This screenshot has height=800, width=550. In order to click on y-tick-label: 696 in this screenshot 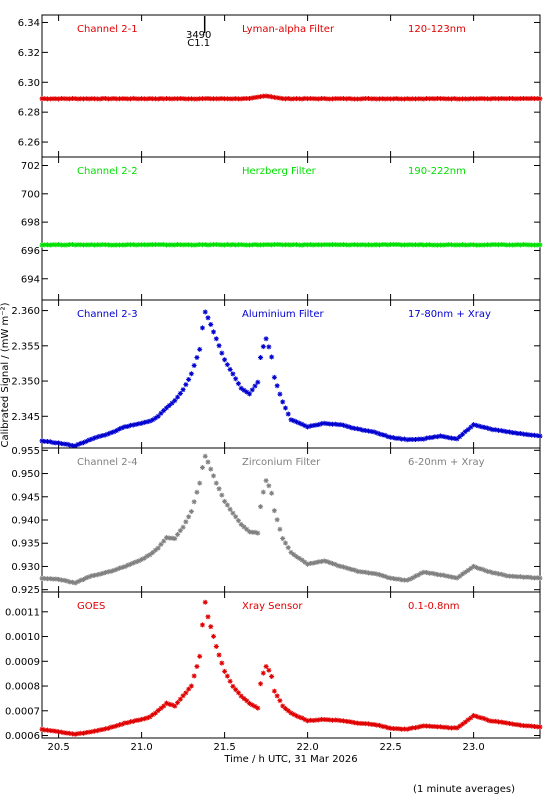, I will do `click(30, 251)`.